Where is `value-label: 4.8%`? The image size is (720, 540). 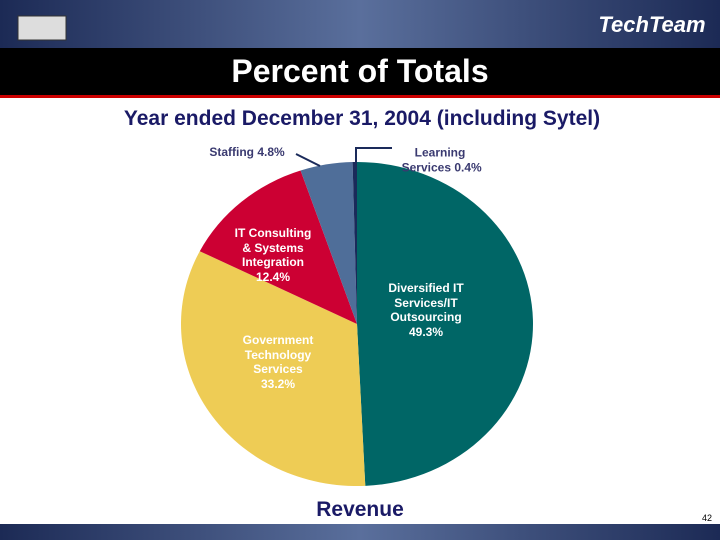 value-label: 4.8% is located at coordinates (271, 151).